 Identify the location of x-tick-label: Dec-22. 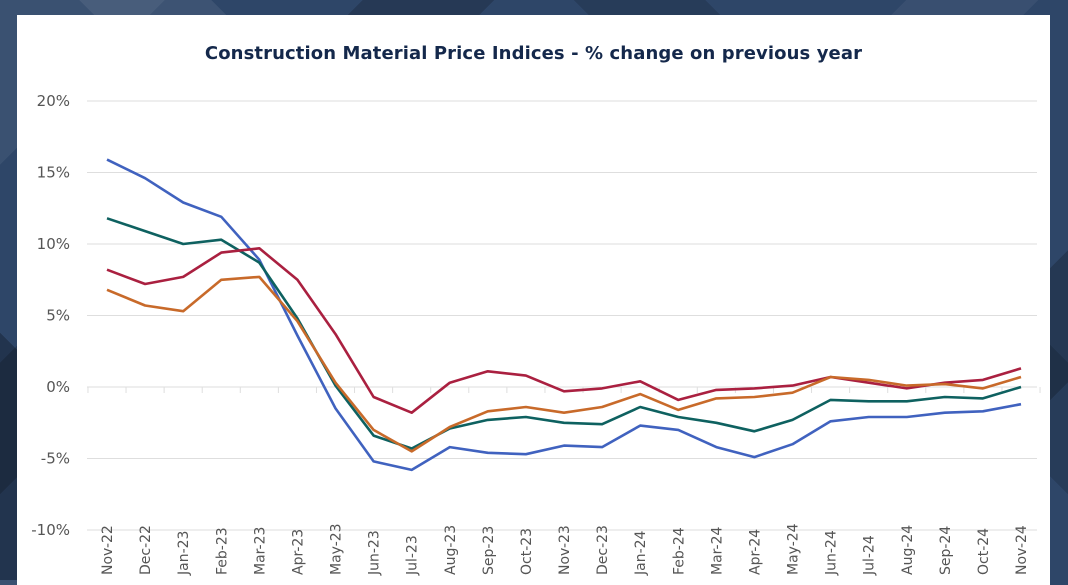
(146, 550).